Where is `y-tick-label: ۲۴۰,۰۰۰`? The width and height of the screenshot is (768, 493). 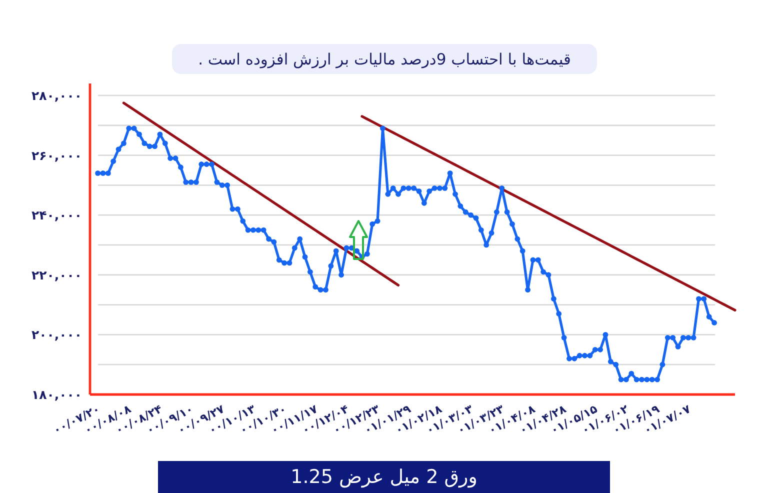
y-tick-label: ۲۴۰,۰۰۰ is located at coordinates (56, 215).